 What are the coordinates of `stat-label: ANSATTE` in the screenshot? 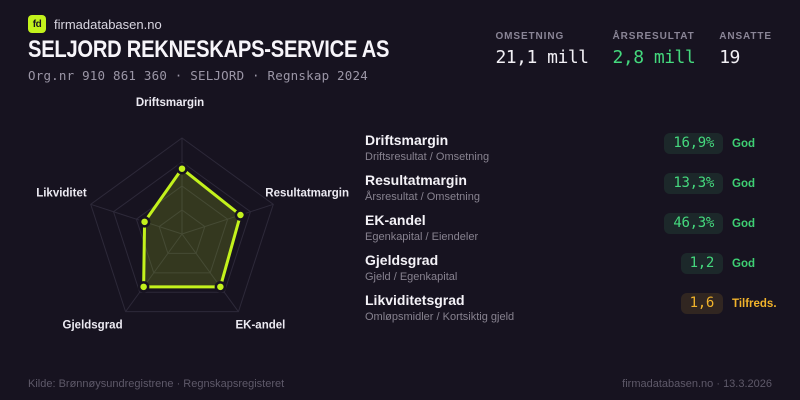 It's located at (745, 36).